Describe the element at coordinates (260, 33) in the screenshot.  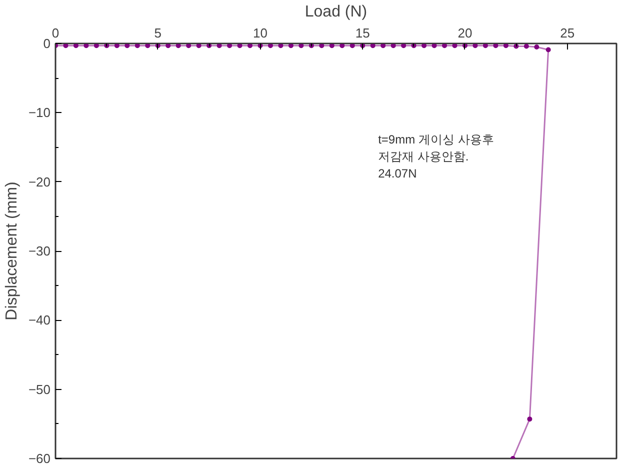
I see `x-tick-label: 10` at that location.